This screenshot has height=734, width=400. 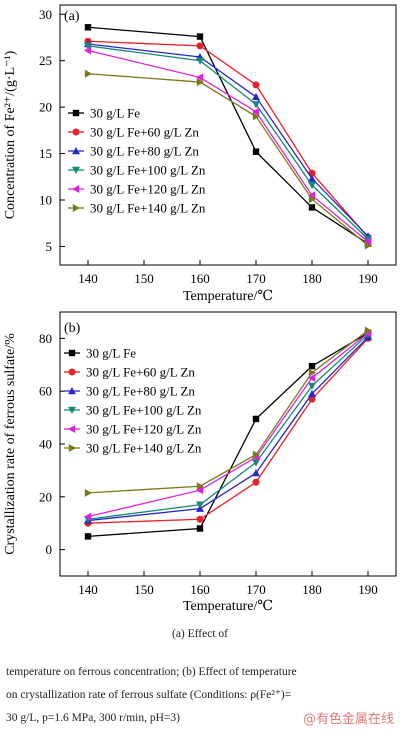 I want to click on y-tick-label: 5, so click(x=49, y=246).